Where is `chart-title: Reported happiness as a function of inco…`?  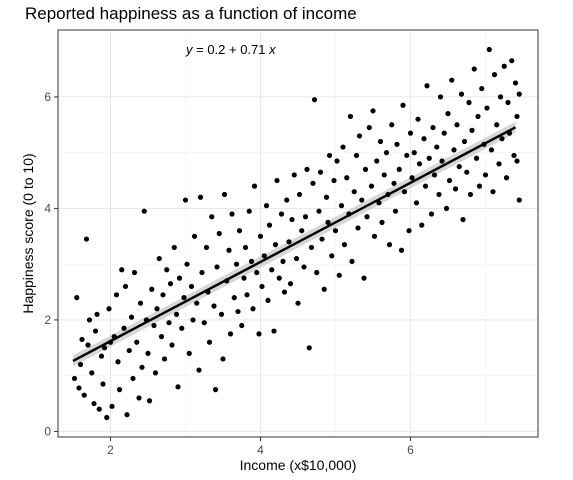 chart-title: Reported happiness as a function of inco… is located at coordinates (191, 13).